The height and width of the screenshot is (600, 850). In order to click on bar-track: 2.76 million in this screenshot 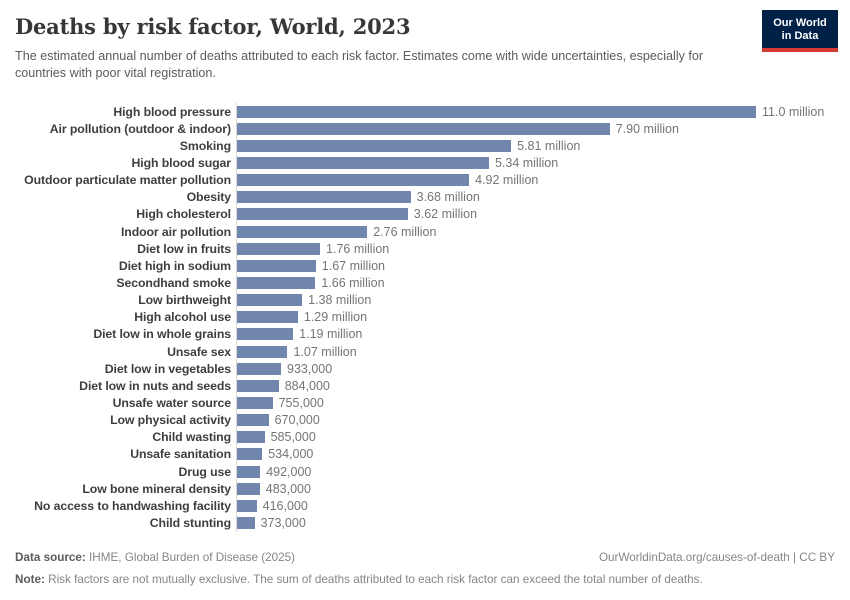, I will do `click(543, 231)`.